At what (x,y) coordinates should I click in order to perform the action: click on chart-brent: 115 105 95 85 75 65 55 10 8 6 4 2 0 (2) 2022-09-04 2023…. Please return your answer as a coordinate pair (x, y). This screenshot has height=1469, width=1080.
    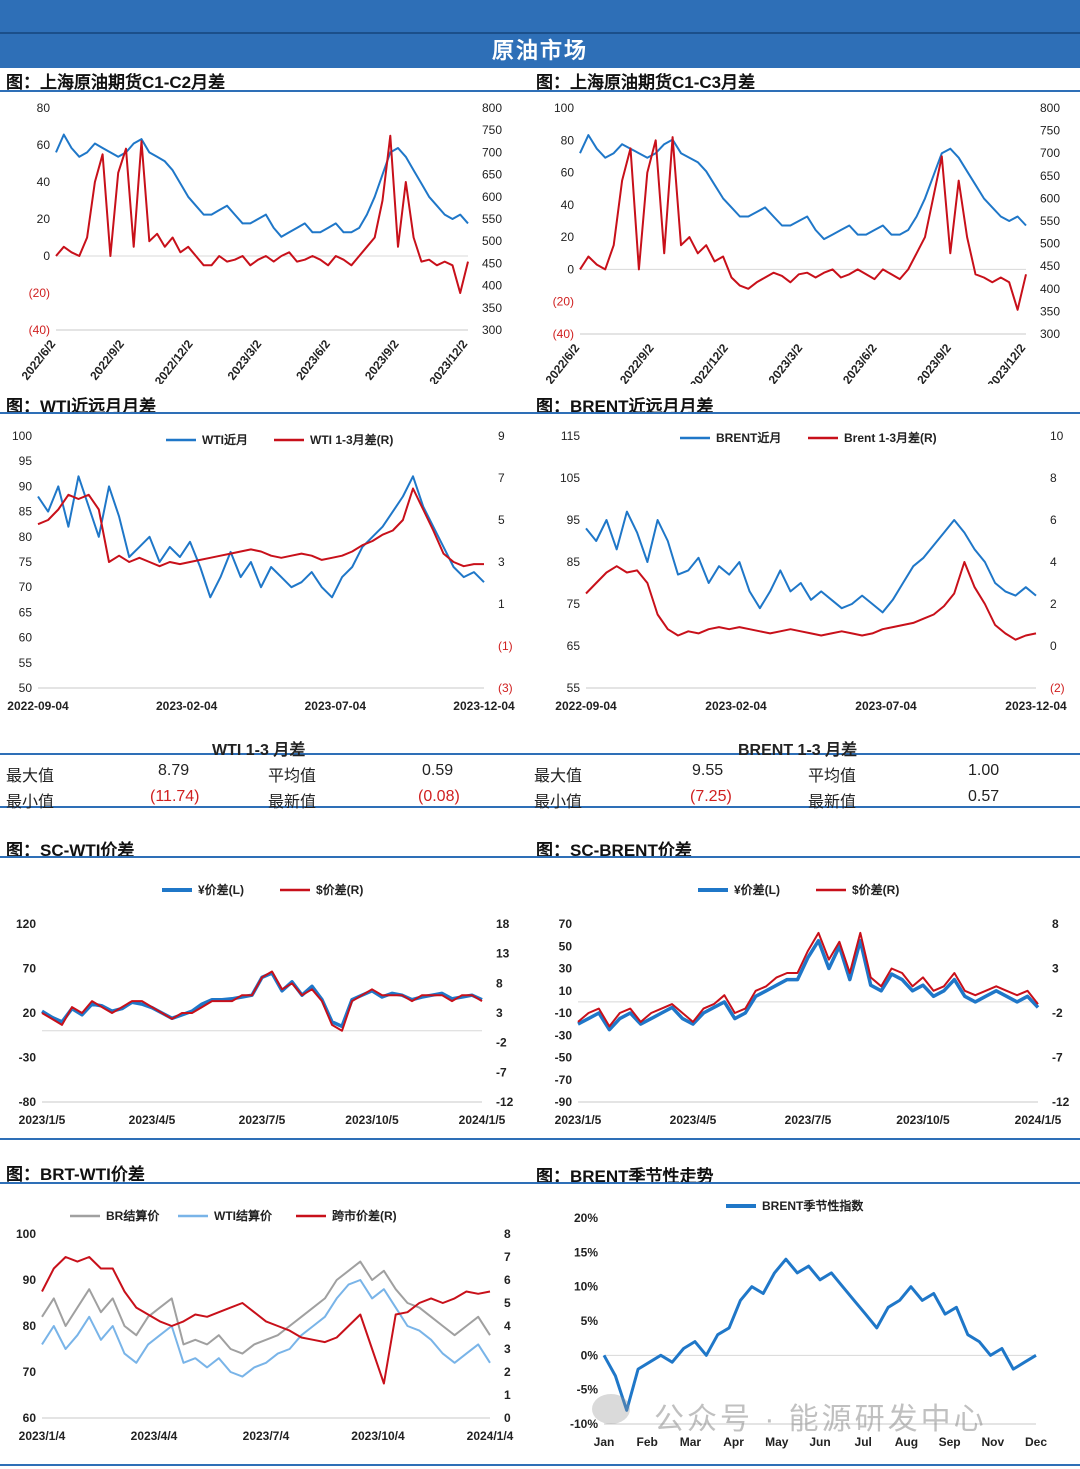
    Looking at the image, I should click on (811, 571).